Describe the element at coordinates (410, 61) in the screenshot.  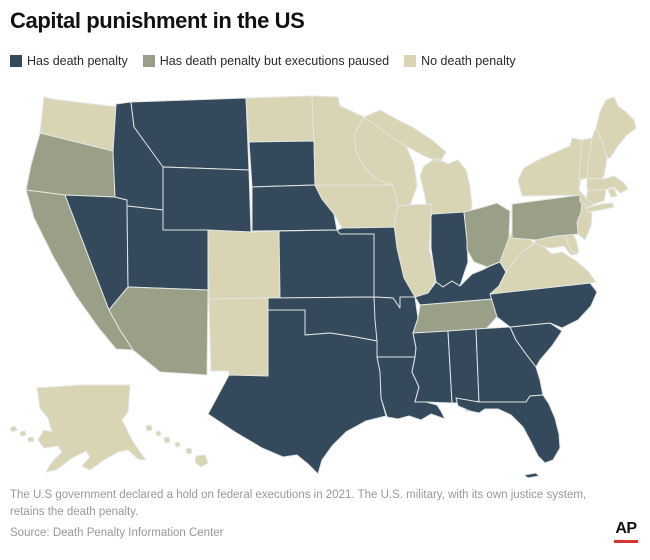
I see `legend-swatch-no-death-penalty` at that location.